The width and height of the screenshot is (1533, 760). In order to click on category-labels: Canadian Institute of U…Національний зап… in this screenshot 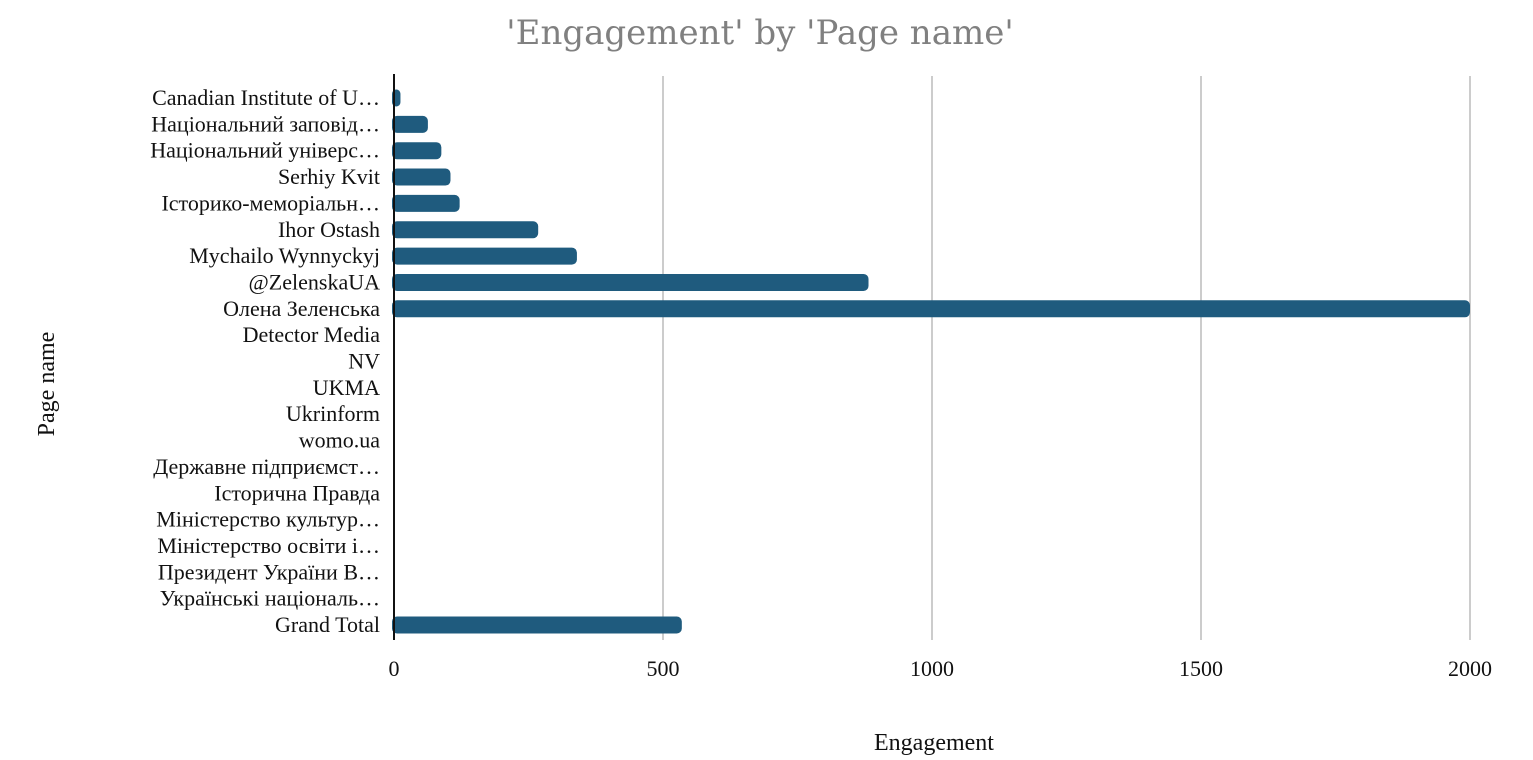, I will do `click(265, 361)`.